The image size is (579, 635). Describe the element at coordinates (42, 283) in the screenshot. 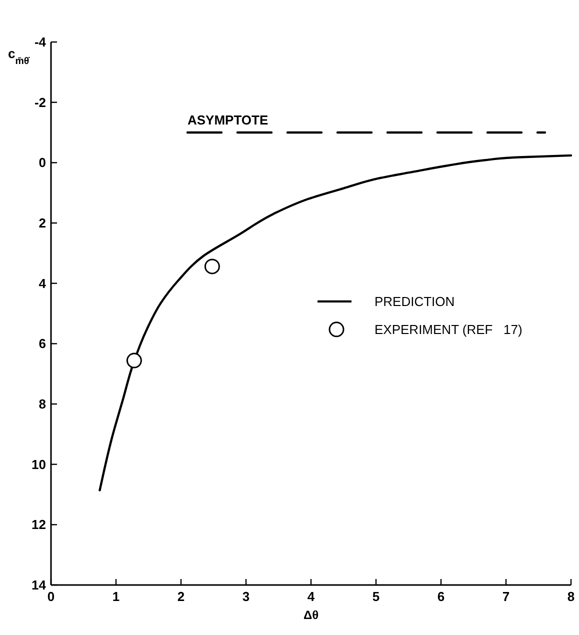

I see `y-tick-label: 4` at that location.